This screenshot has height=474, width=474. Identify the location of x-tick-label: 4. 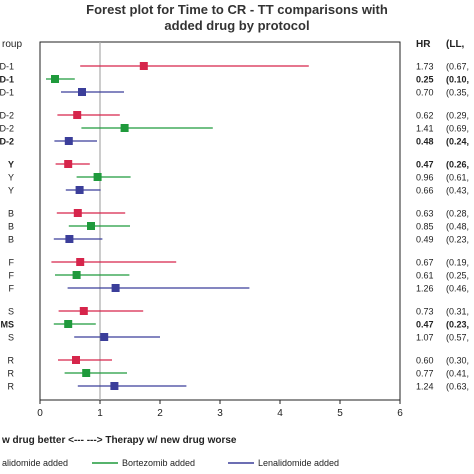
(280, 413).